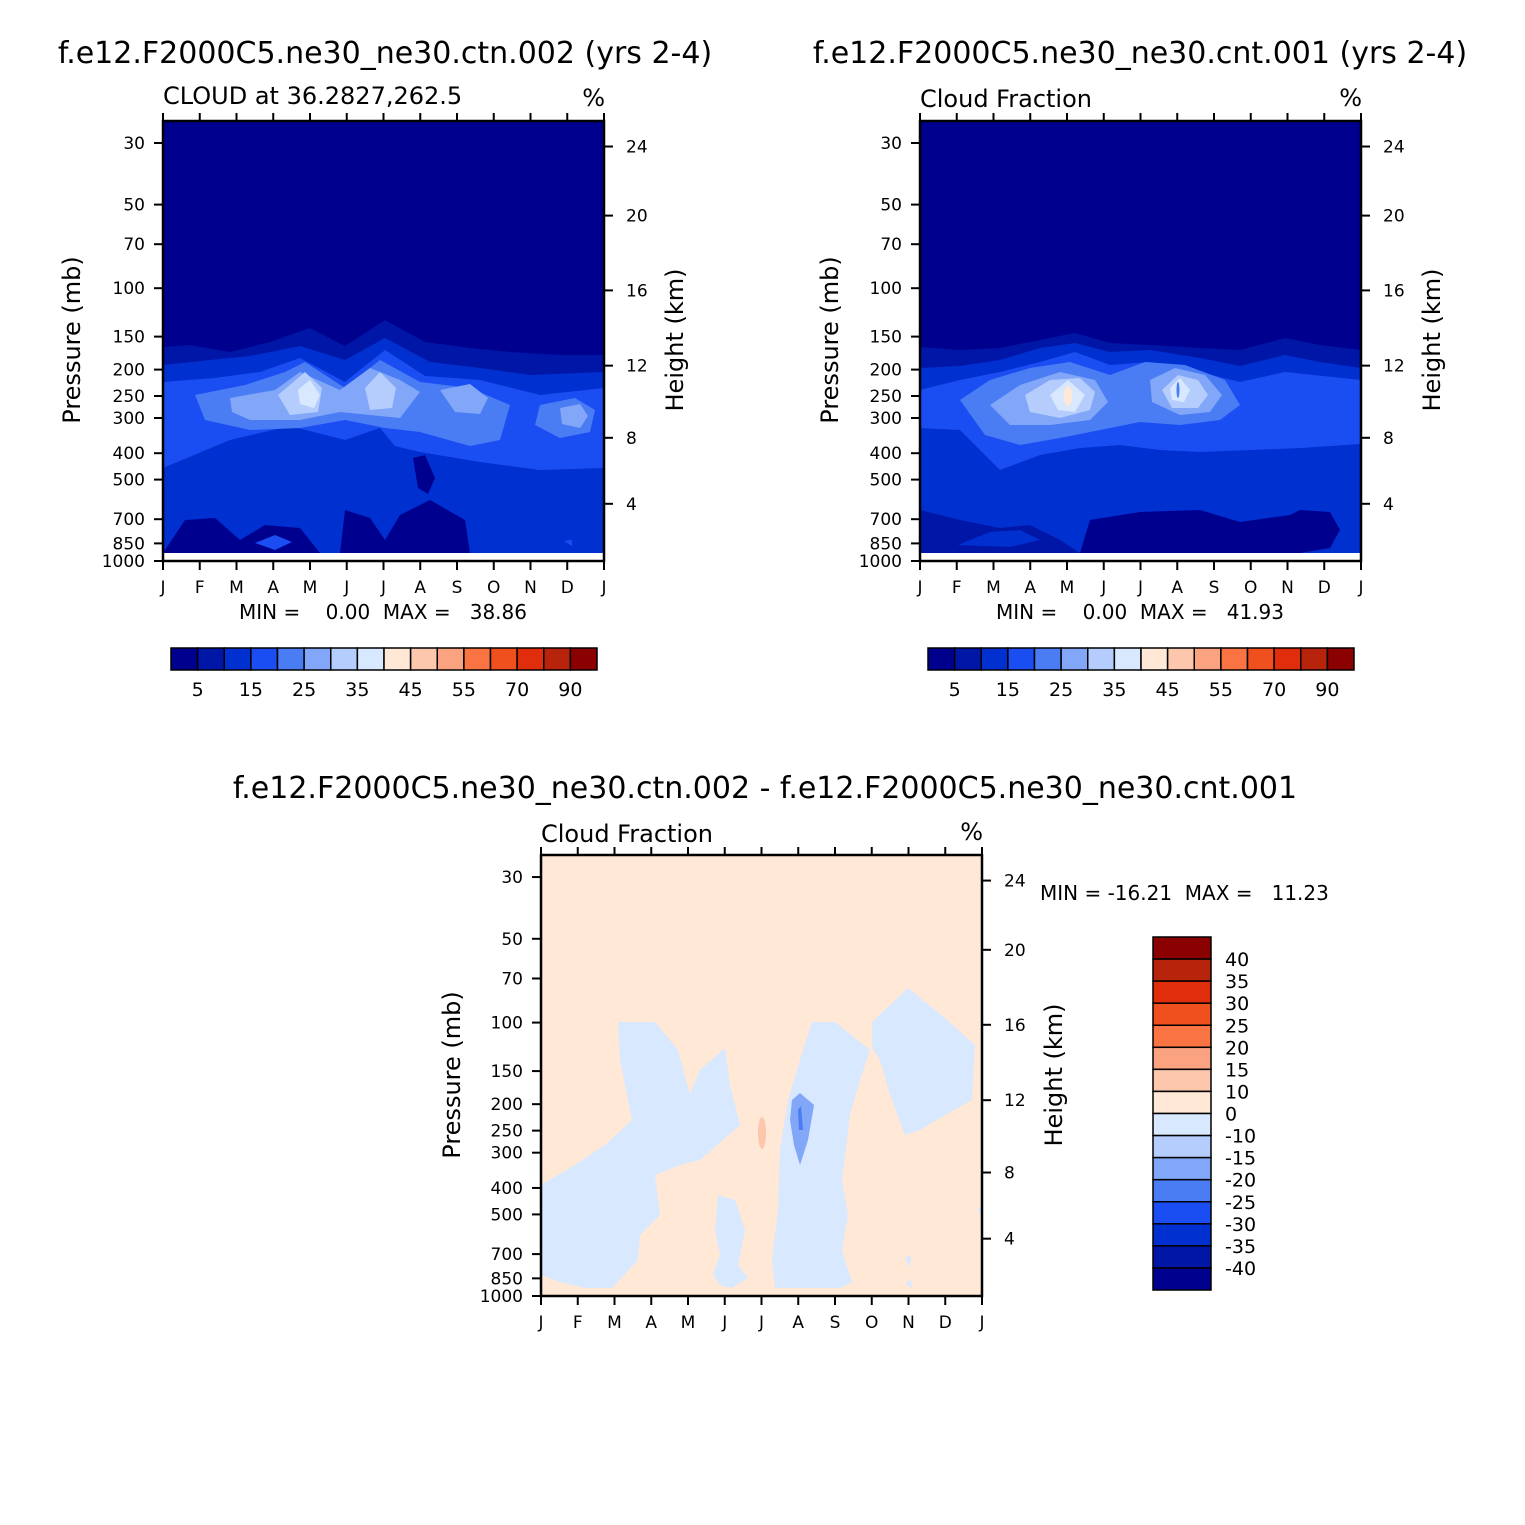 This screenshot has height=1525, width=1525. What do you see at coordinates (761, 1075) in the screenshot?
I see `panel3-plot-field` at bounding box center [761, 1075].